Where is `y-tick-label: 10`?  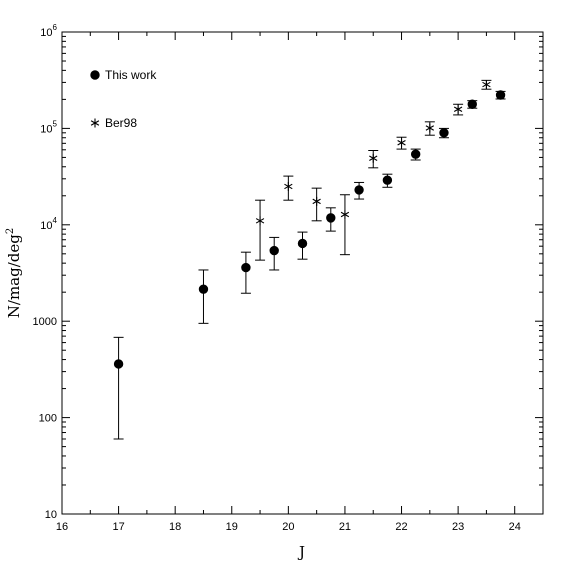 y-tick-label: 10 is located at coordinates (51, 515).